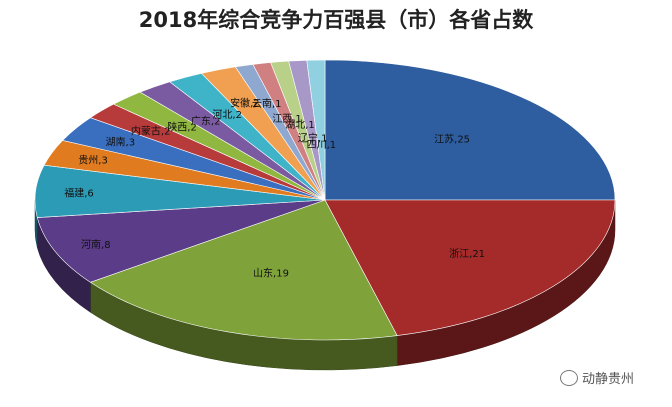 Image resolution: width=672 pixels, height=407 pixels. What do you see at coordinates (267, 103) in the screenshot?
I see `slice-label-云南: 云南,1` at bounding box center [267, 103].